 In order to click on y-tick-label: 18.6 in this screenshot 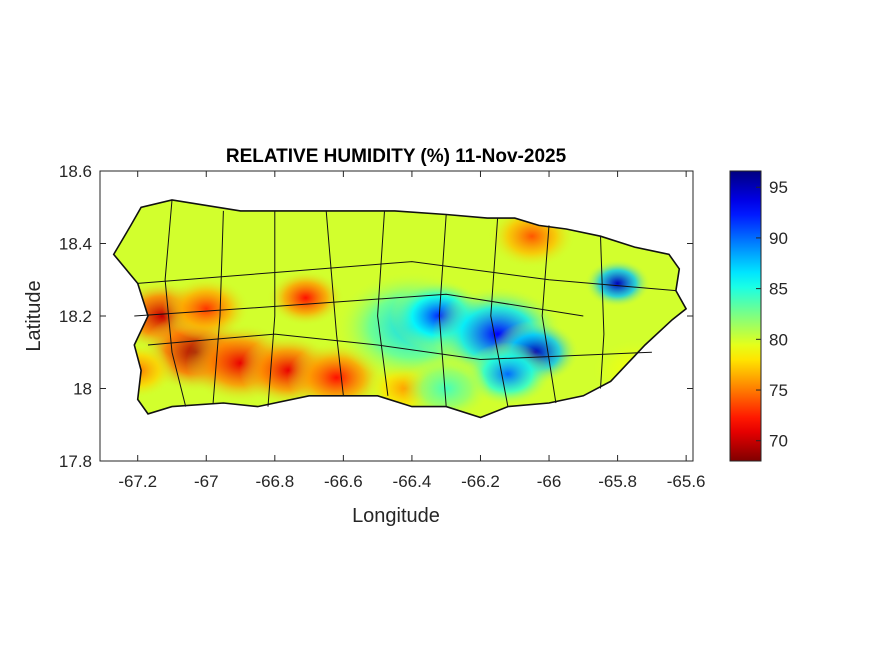, I will do `click(75, 171)`.